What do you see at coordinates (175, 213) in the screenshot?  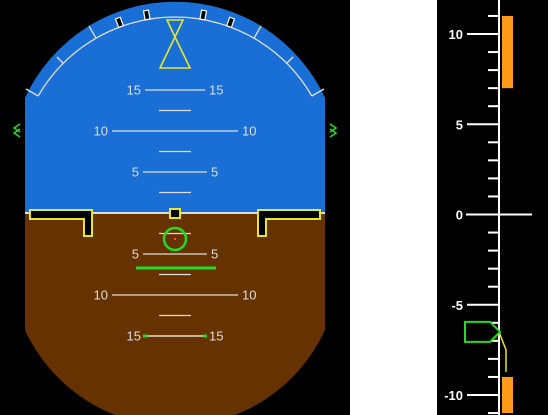 I see `center-dot-symbol` at bounding box center [175, 213].